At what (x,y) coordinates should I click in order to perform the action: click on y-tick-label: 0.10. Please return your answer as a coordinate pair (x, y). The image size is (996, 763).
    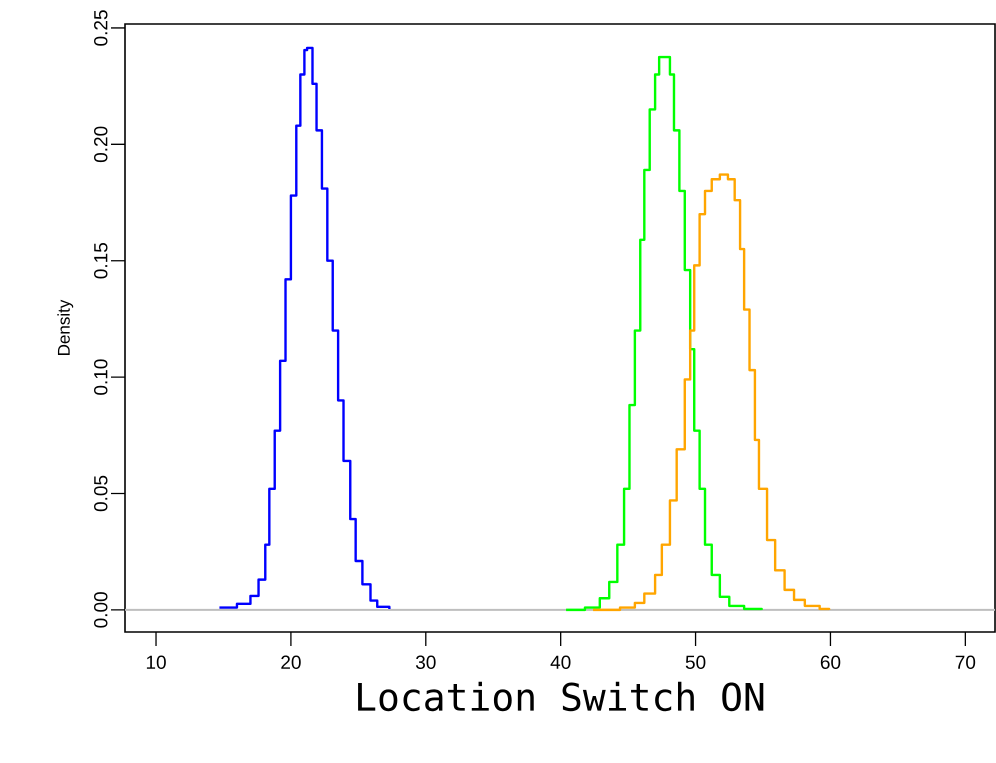
    Looking at the image, I should click on (101, 377).